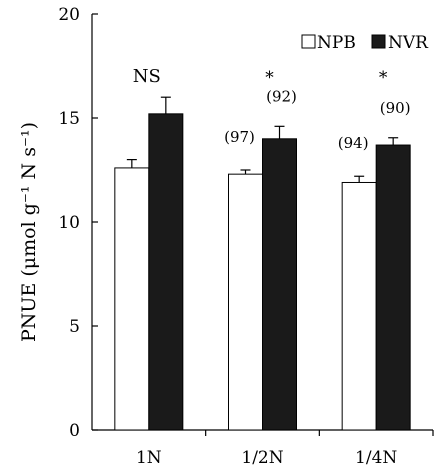 This screenshot has width=438, height=469. What do you see at coordinates (408, 43) in the screenshot?
I see `legend-label-nvr: NVR` at bounding box center [408, 43].